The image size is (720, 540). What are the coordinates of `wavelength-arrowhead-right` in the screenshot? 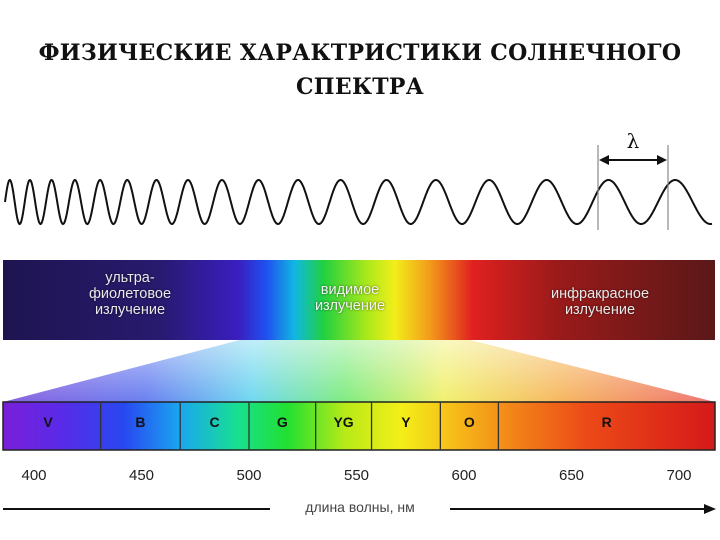 It's located at (662, 160).